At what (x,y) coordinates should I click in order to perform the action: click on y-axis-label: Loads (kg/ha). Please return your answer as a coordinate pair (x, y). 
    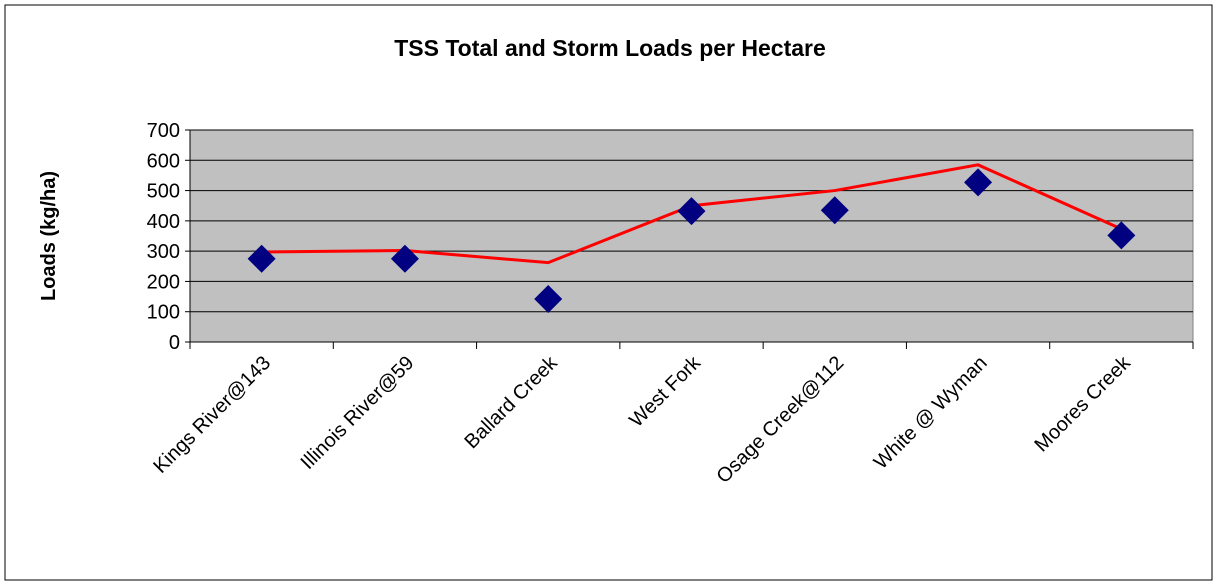
    Looking at the image, I should click on (49, 236).